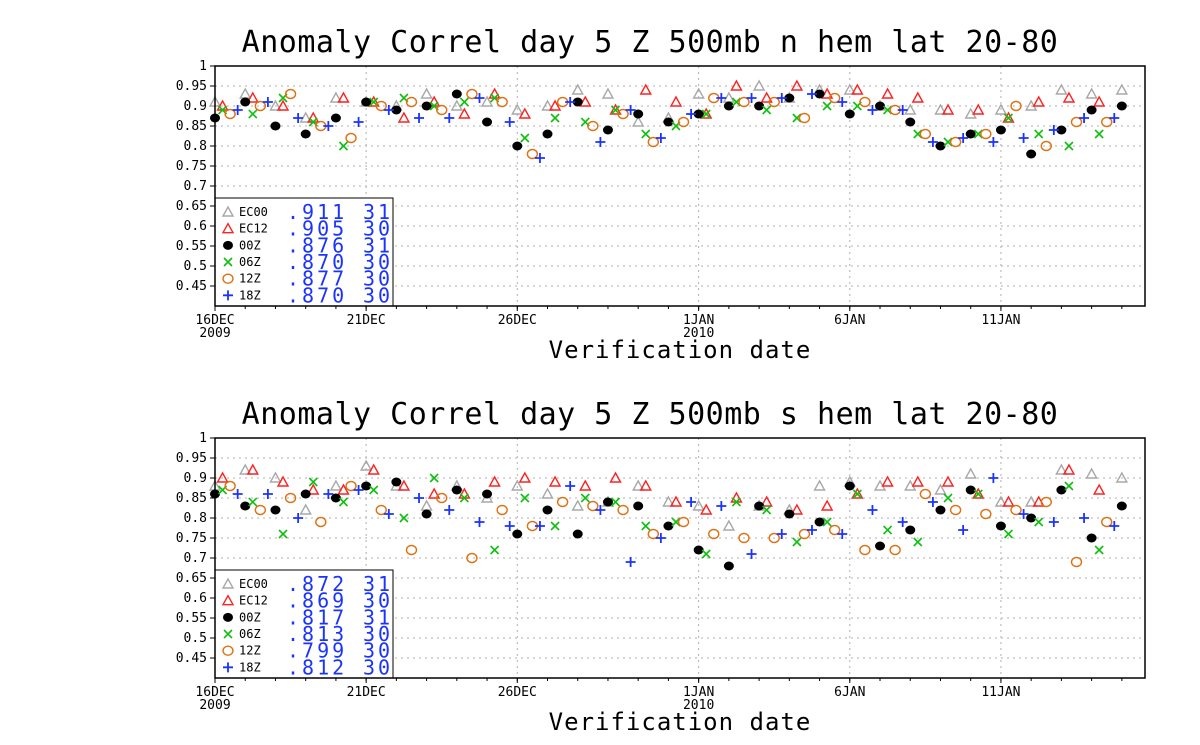 Image resolution: width=1200 pixels, height=745 pixels. What do you see at coordinates (191, 578) in the screenshot?
I see `y-tick-label: 0.65` at bounding box center [191, 578].